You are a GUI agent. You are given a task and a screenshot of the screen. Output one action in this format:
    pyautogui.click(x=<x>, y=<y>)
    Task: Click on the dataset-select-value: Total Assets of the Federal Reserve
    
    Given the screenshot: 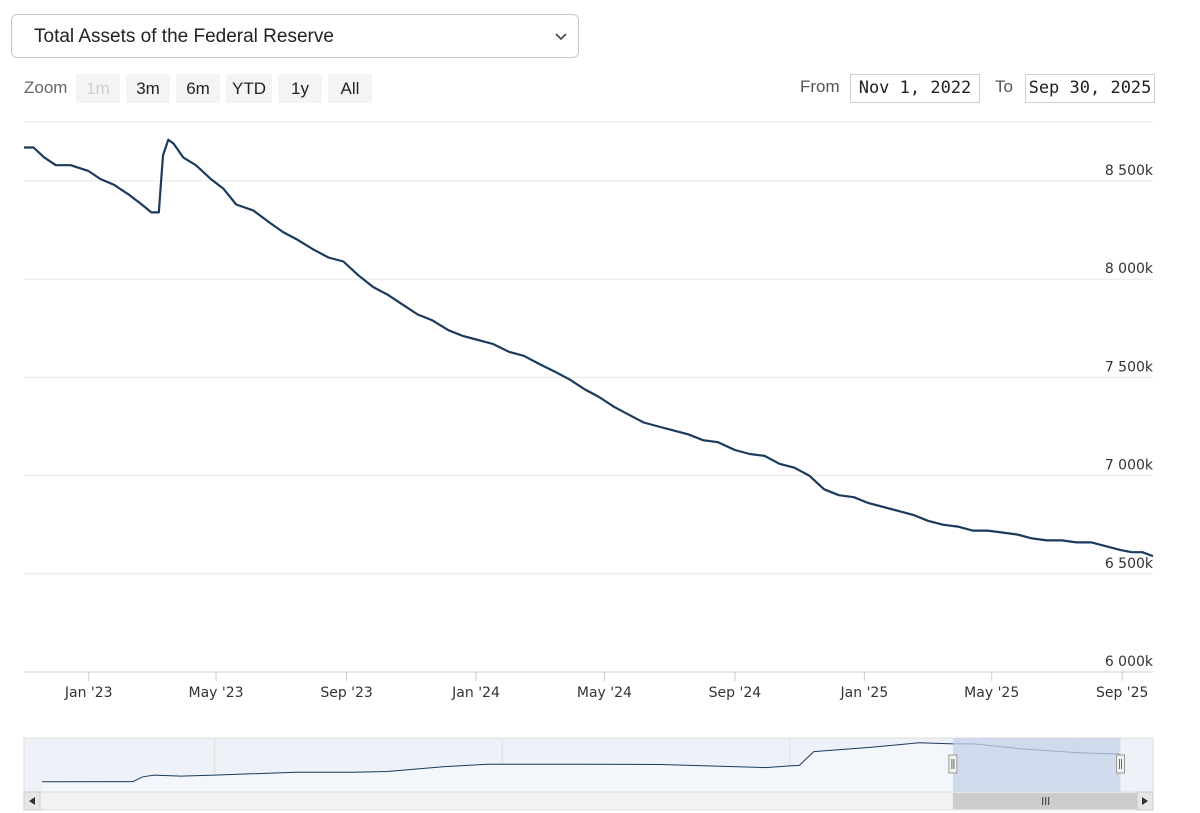 What is the action you would take?
    pyautogui.click(x=184, y=36)
    